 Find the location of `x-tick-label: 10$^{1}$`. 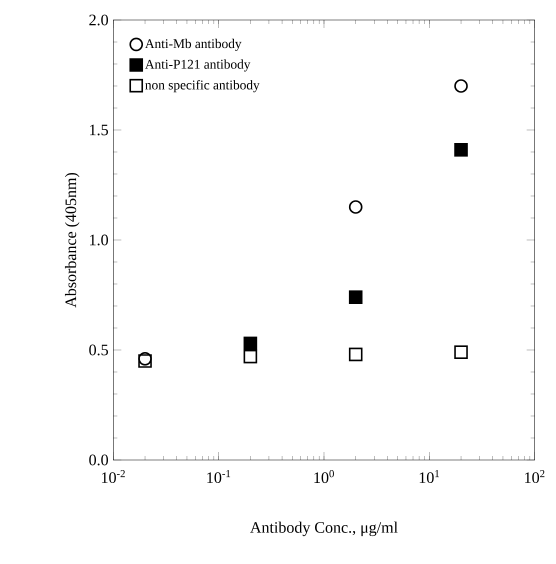

x-tick-label: 10$^{1}$ is located at coordinates (430, 477).